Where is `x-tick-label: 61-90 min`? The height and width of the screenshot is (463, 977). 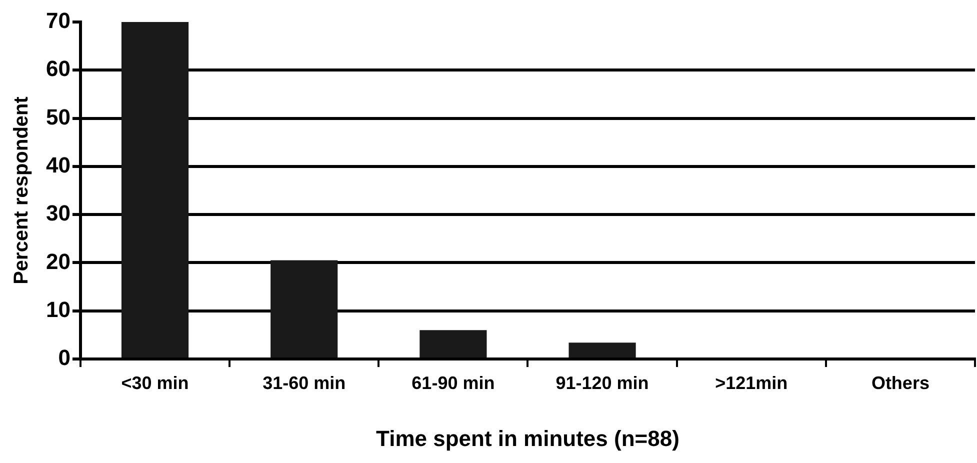
x-tick-label: 61-90 min is located at coordinates (453, 382).